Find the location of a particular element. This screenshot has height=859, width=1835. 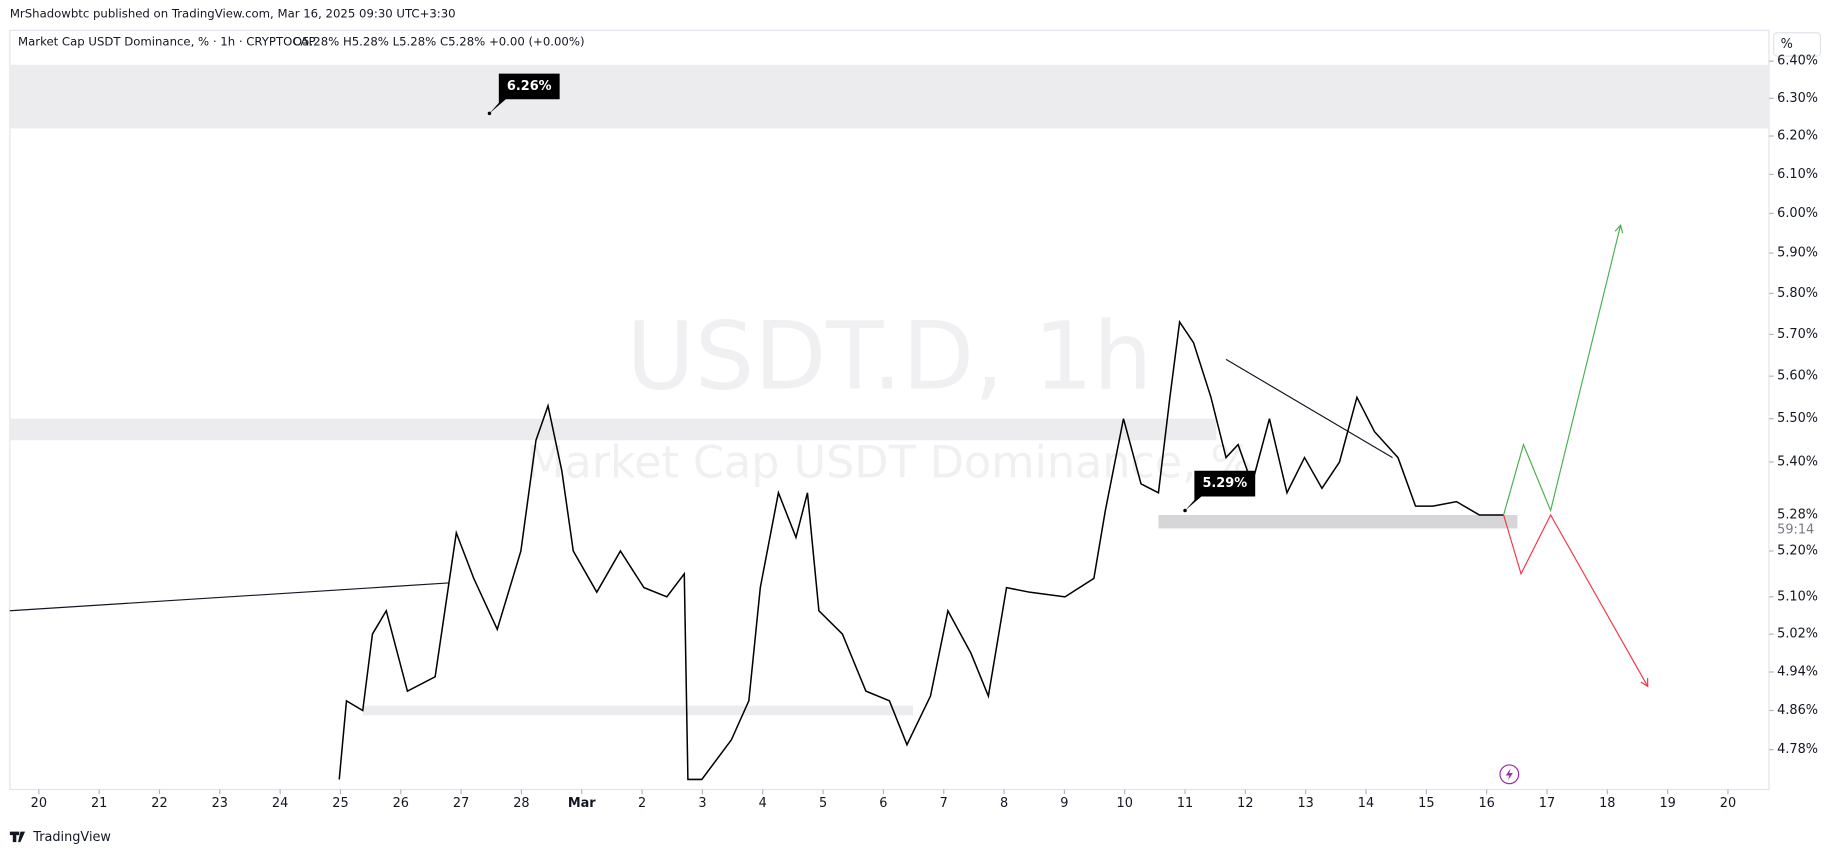

x-tick-label: 25 is located at coordinates (340, 803).